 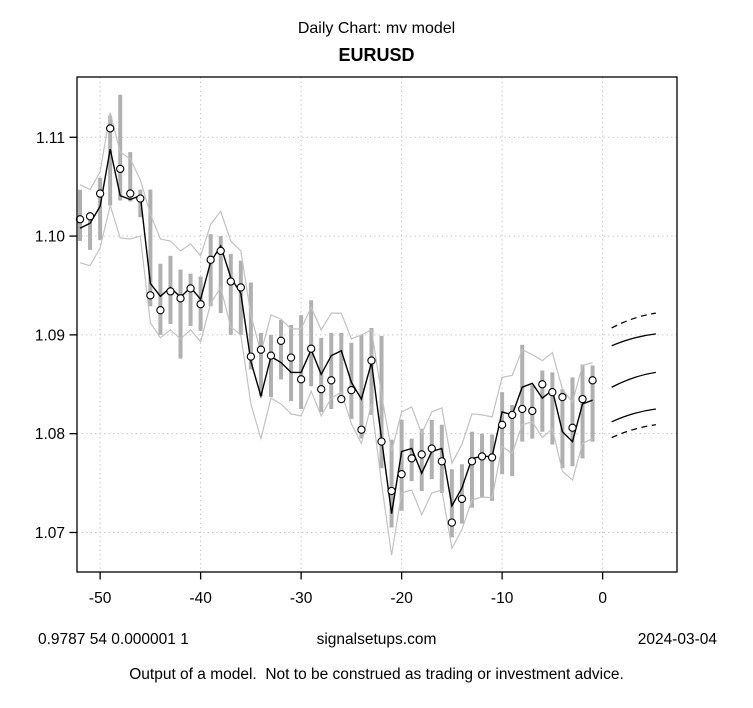 I want to click on x-tick-label: 0, so click(x=602, y=598).